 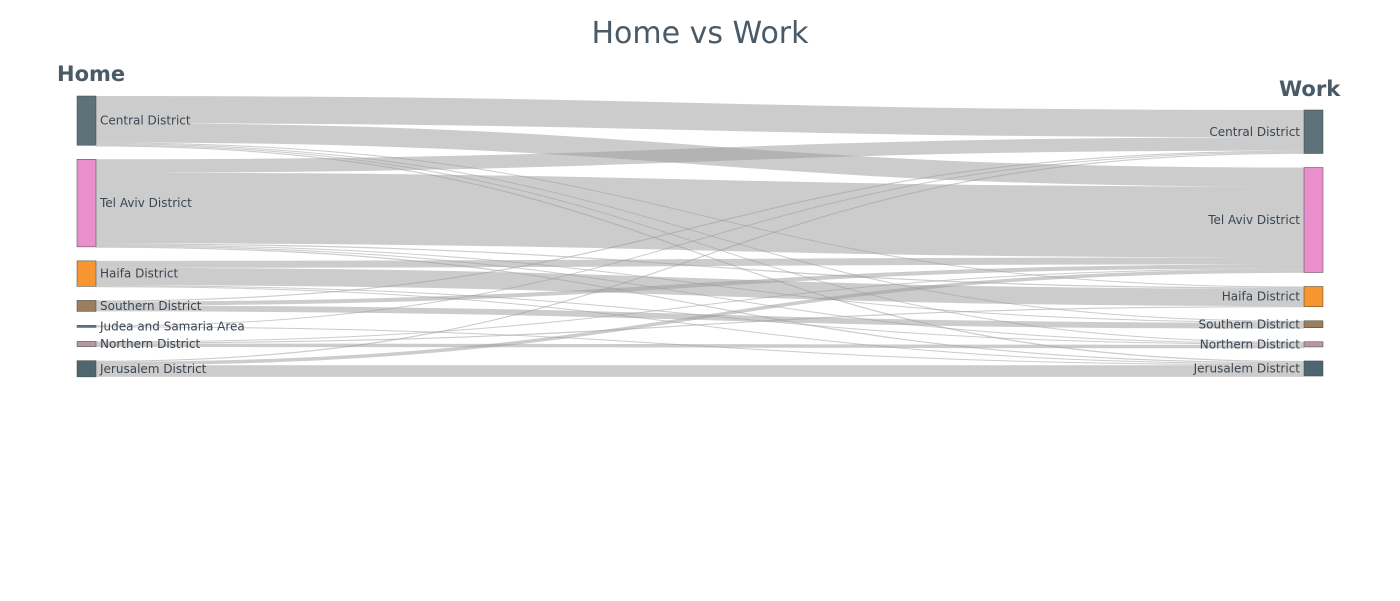 I want to click on link-southern-district-to-tel-aviv-district, so click(x=700, y=285).